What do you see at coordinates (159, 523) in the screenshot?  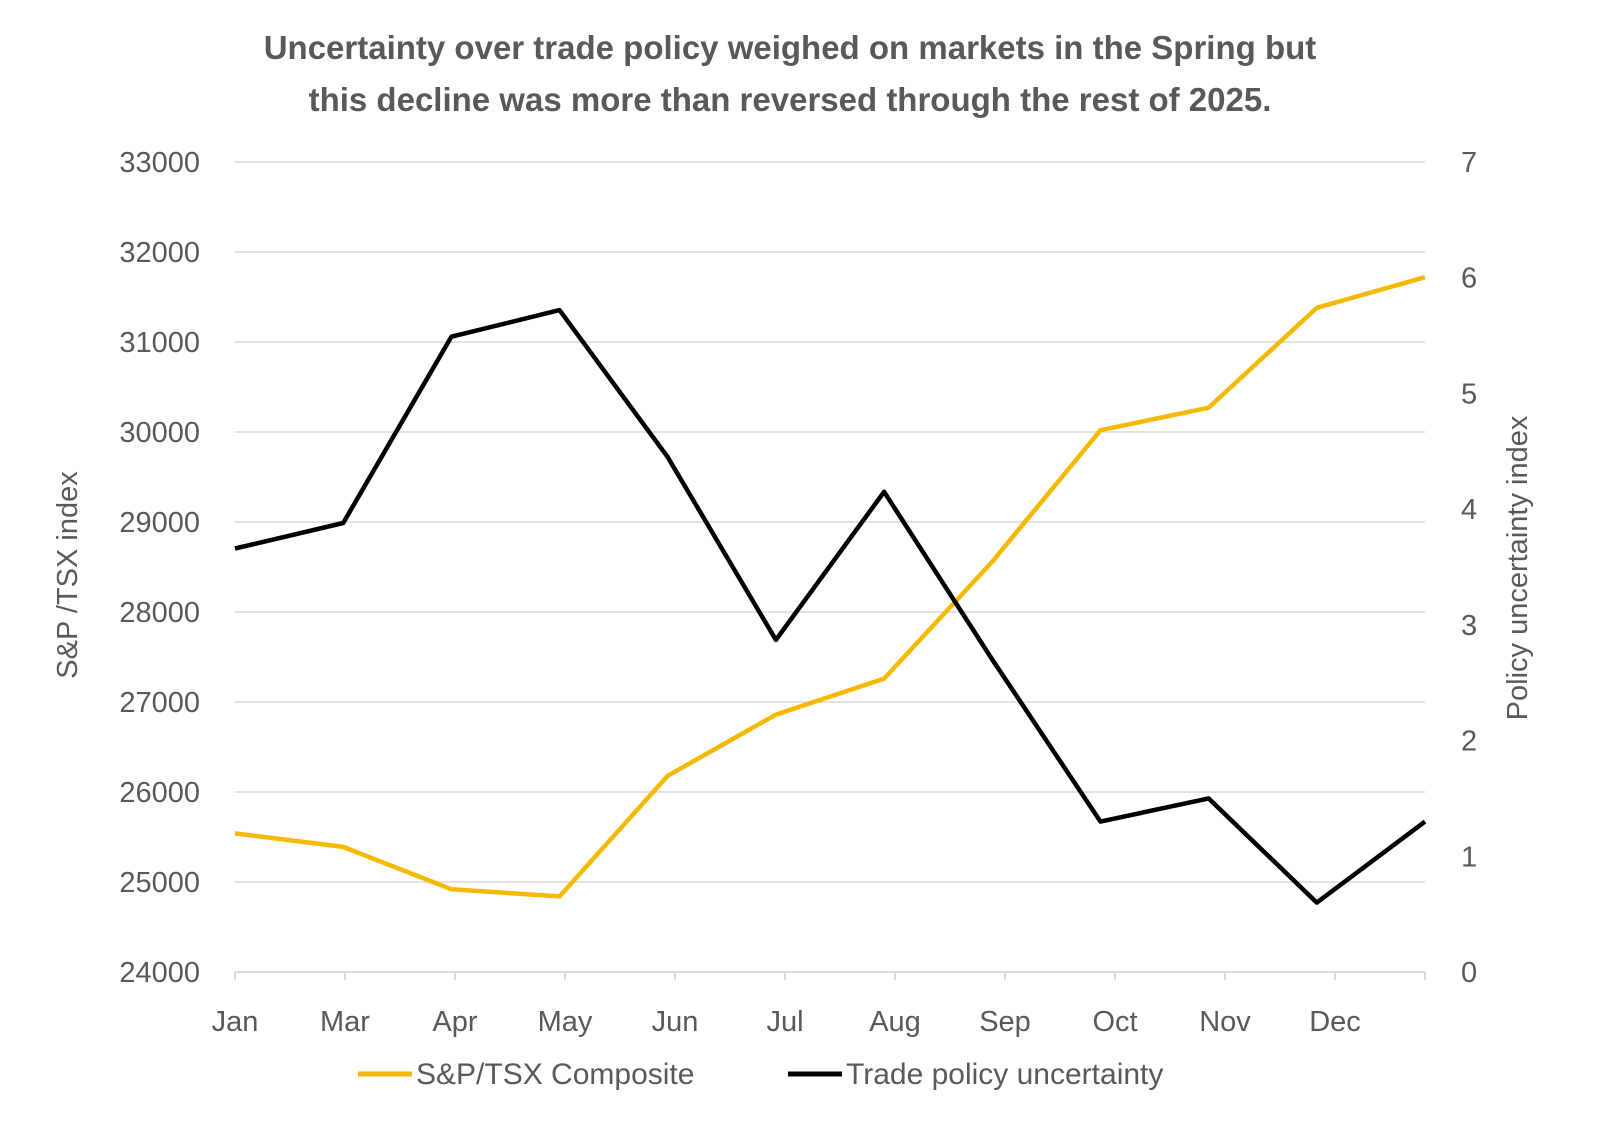 I see `left-tick-label: 29000` at bounding box center [159, 523].